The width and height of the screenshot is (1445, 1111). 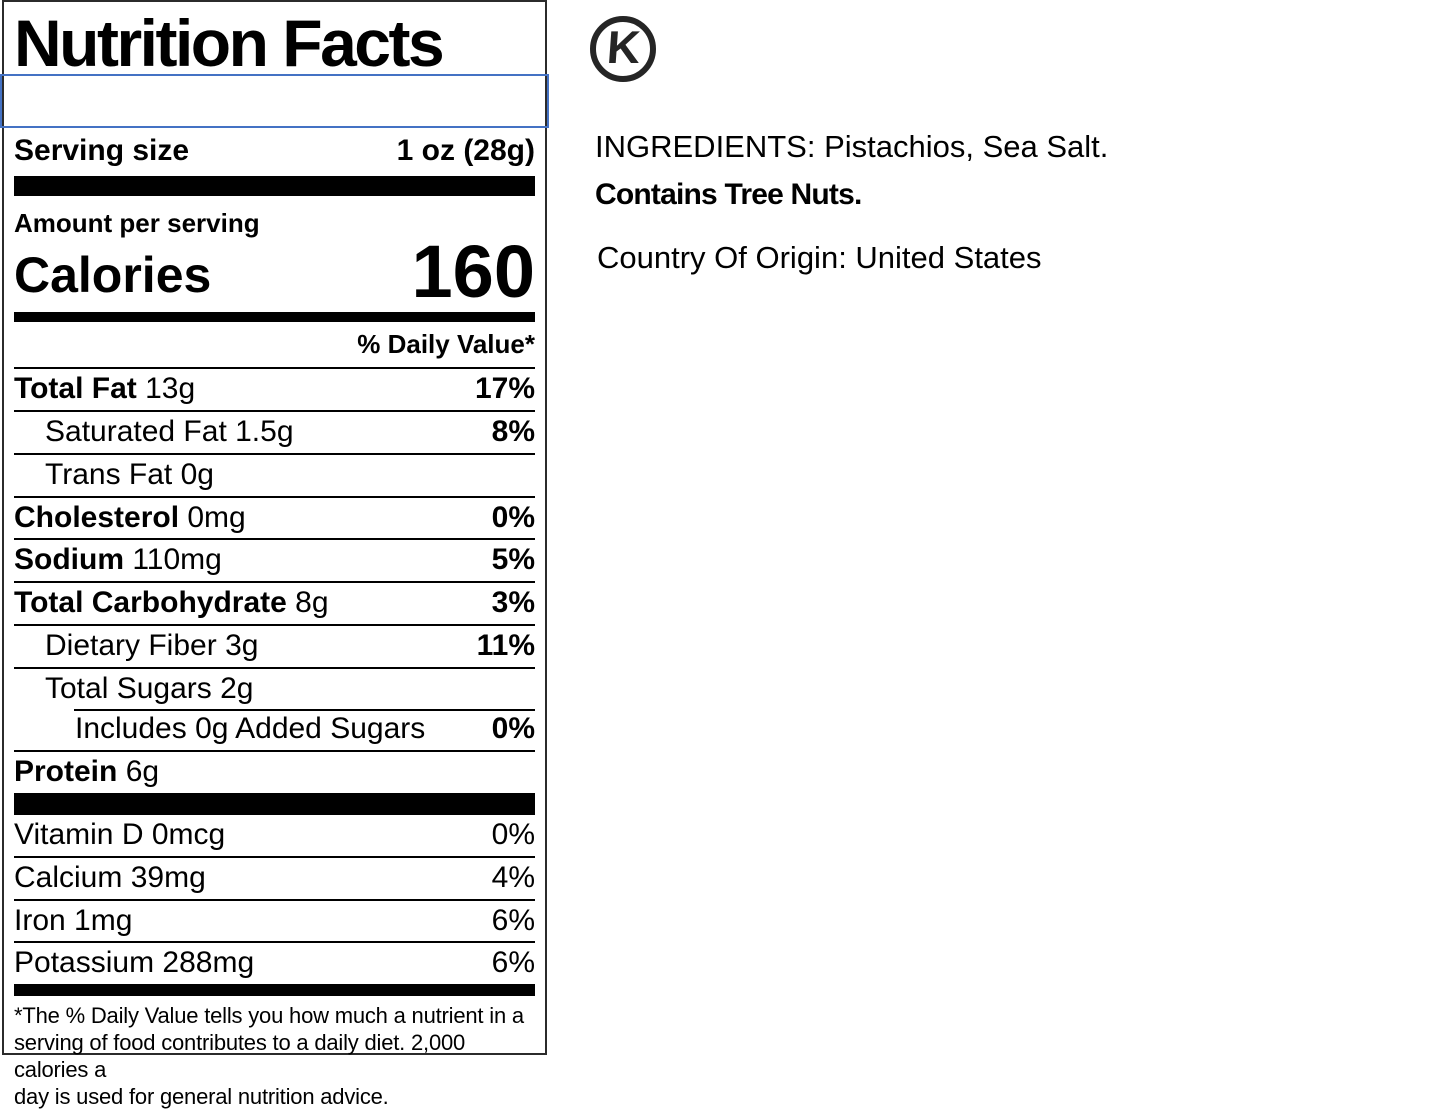 What do you see at coordinates (446, 344) in the screenshot?
I see `daily-value-header: % Daily Value*` at bounding box center [446, 344].